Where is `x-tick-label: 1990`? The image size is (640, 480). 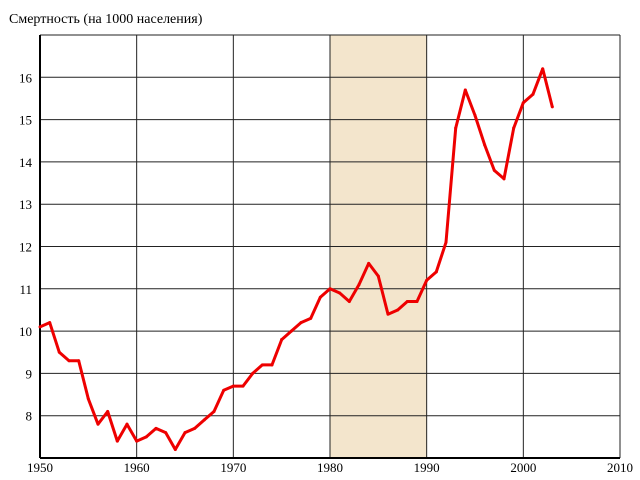 x-tick-label: 1990 is located at coordinates (427, 467).